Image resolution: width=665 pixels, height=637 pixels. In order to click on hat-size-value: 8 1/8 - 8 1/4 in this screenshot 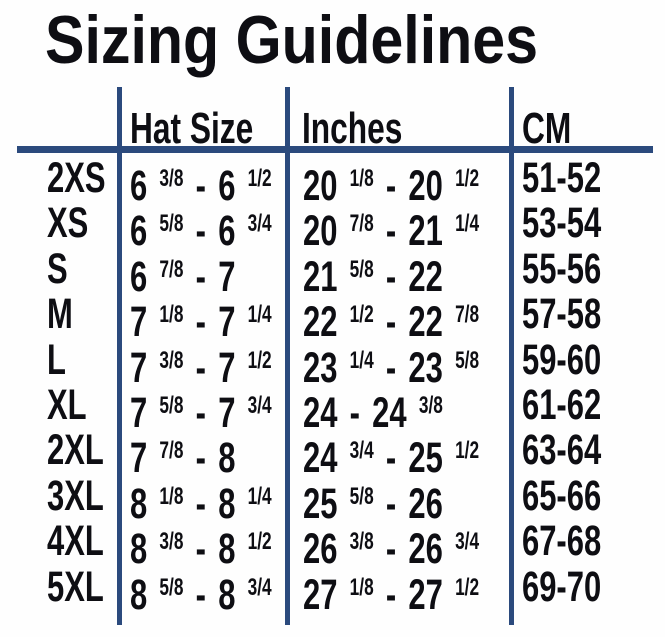, I will do `click(201, 503)`.